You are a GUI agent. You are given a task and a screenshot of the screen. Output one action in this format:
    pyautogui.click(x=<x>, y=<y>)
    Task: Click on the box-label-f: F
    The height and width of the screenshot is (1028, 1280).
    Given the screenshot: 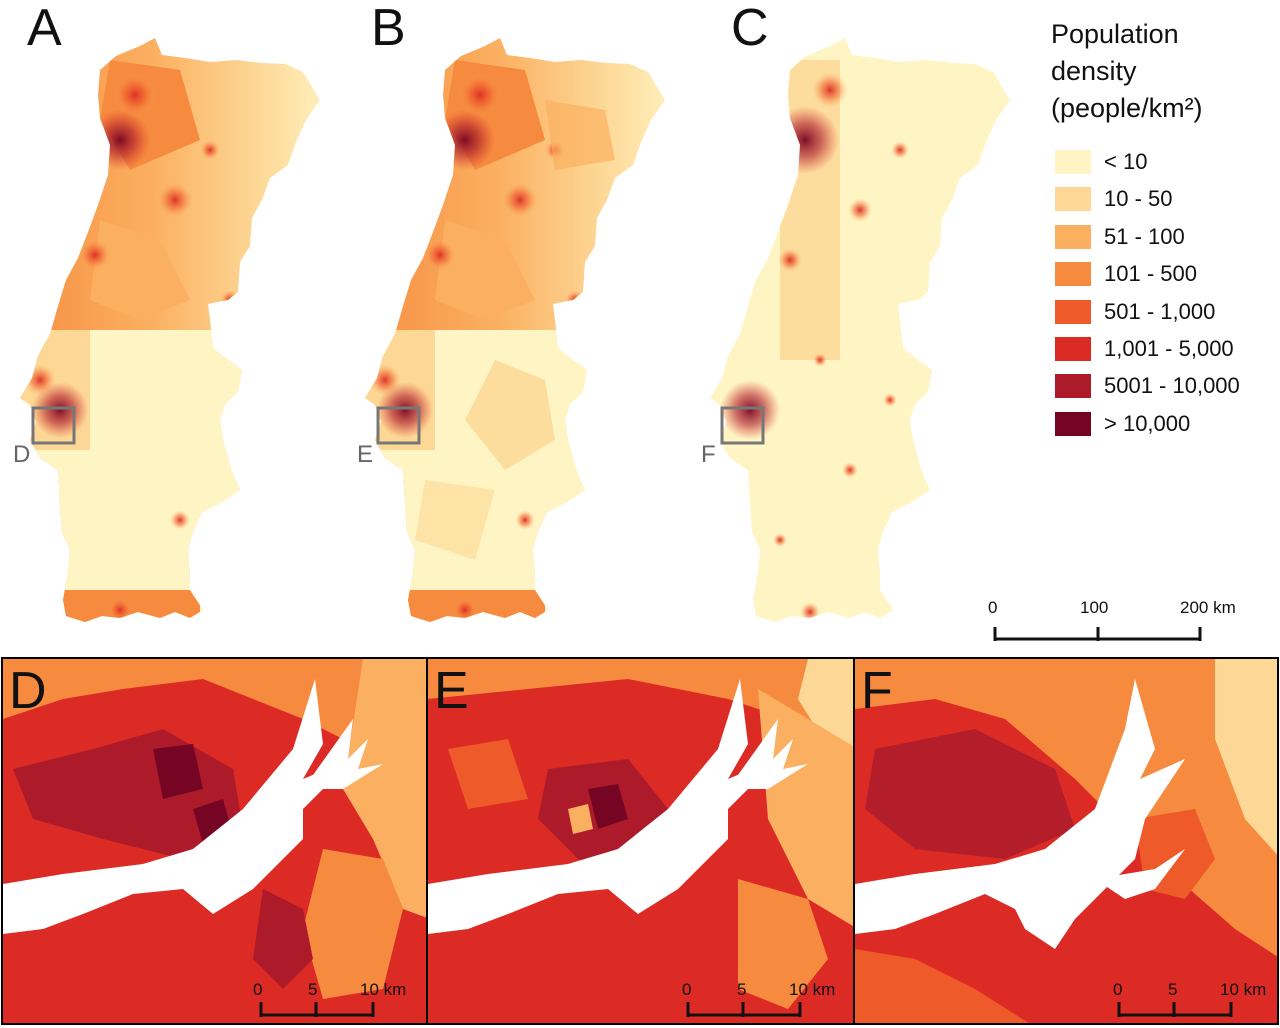 What is the action you would take?
    pyautogui.click(x=708, y=454)
    